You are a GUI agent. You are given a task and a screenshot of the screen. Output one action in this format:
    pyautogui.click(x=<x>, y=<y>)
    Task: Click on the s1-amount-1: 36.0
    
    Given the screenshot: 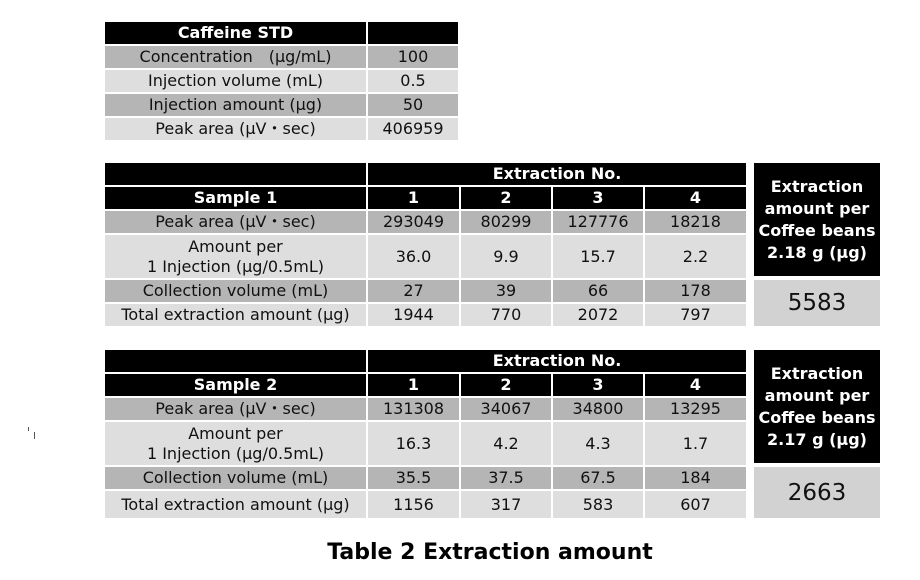 What is the action you would take?
    pyautogui.click(x=413, y=256)
    